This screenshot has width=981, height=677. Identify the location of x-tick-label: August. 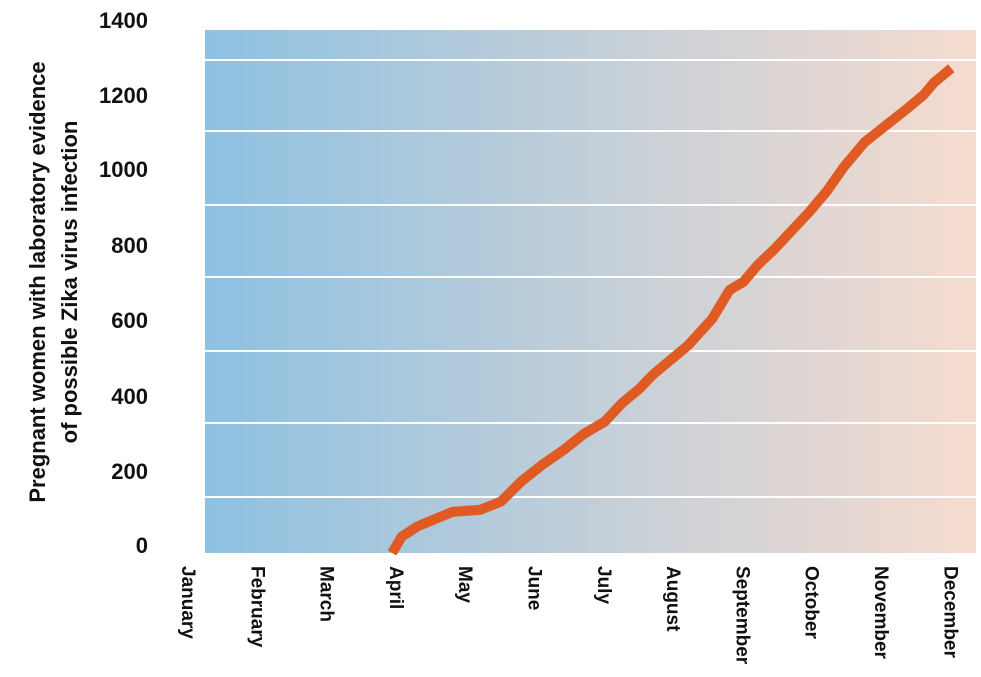
(672, 599).